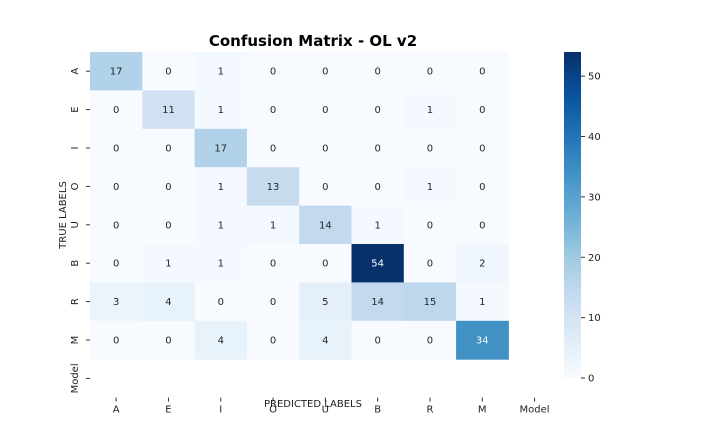 This screenshot has height=437, width=720. Describe the element at coordinates (273, 187) in the screenshot. I see `cell-value-label: 13` at that location.